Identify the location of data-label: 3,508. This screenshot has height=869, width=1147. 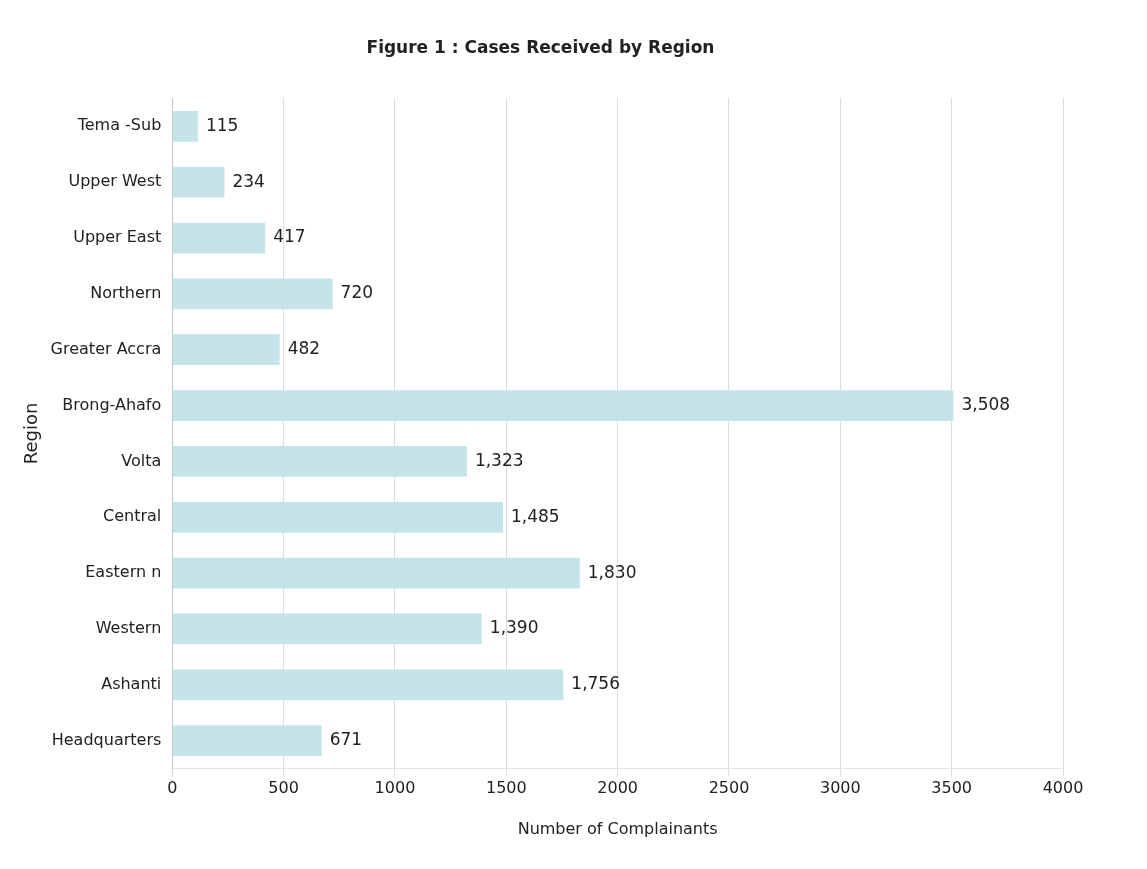
(986, 404).